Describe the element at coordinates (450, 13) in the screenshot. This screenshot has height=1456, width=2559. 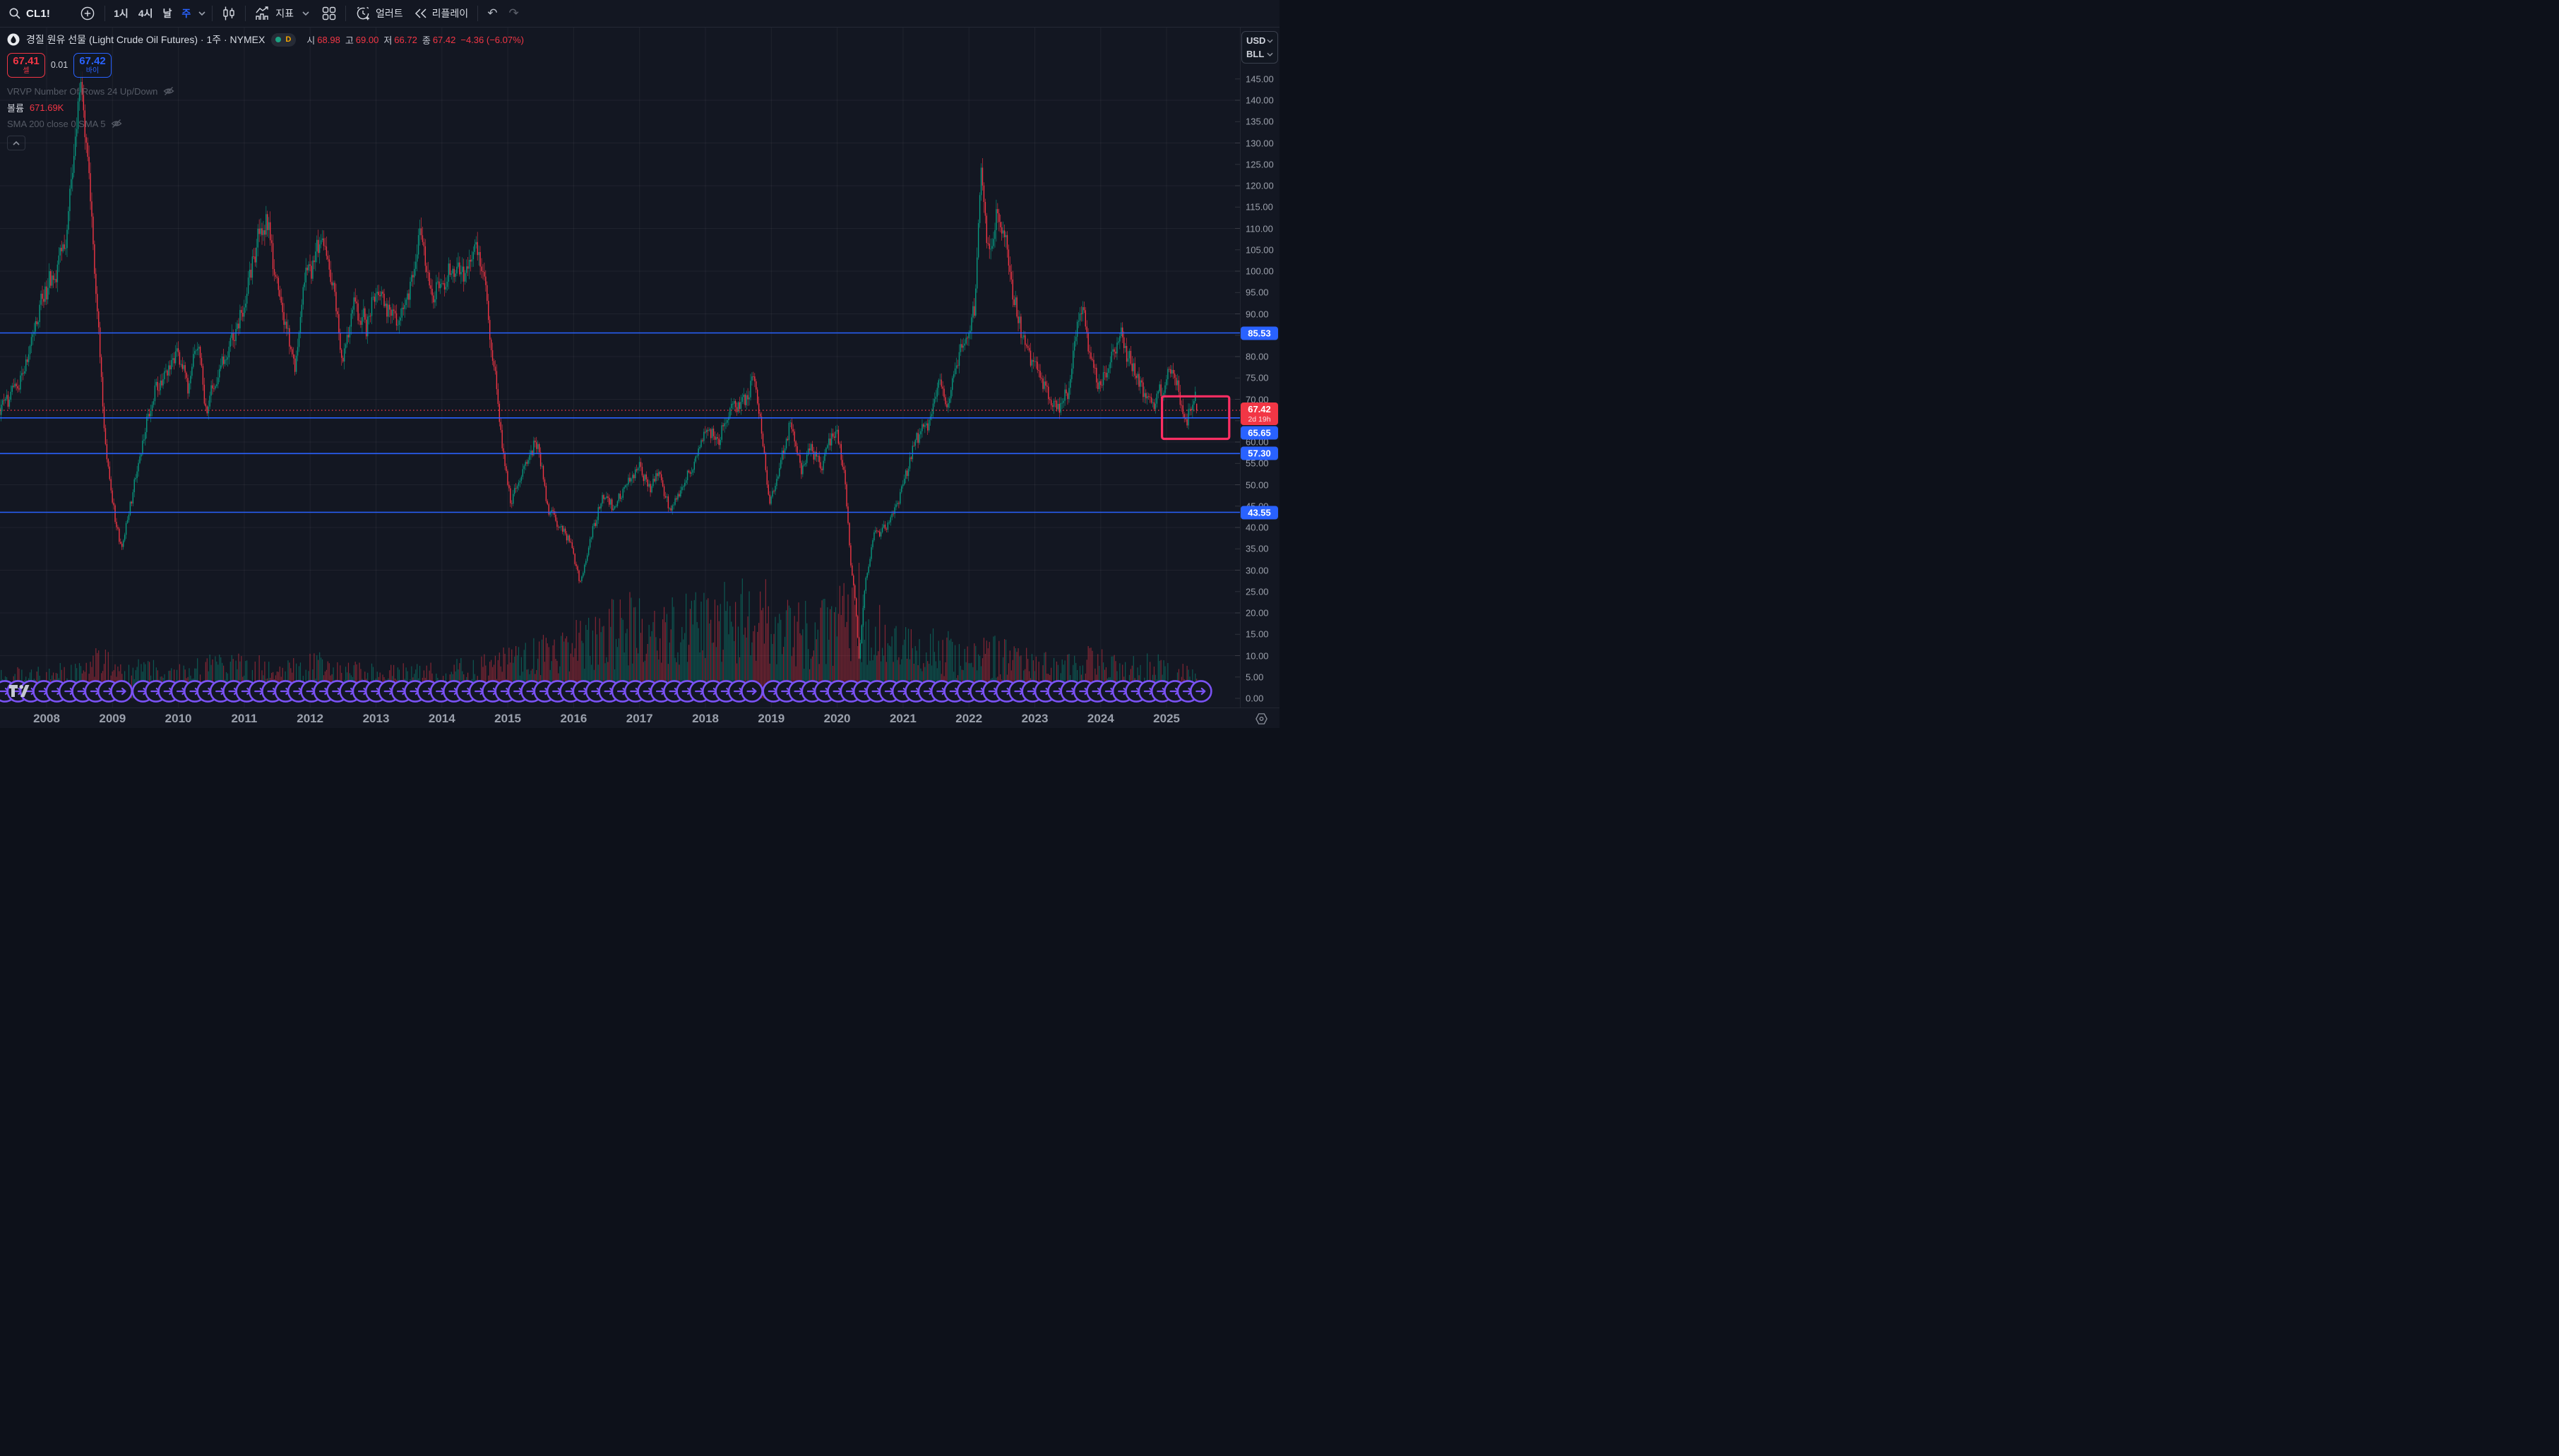
I see `replay-label: 리플레이` at that location.